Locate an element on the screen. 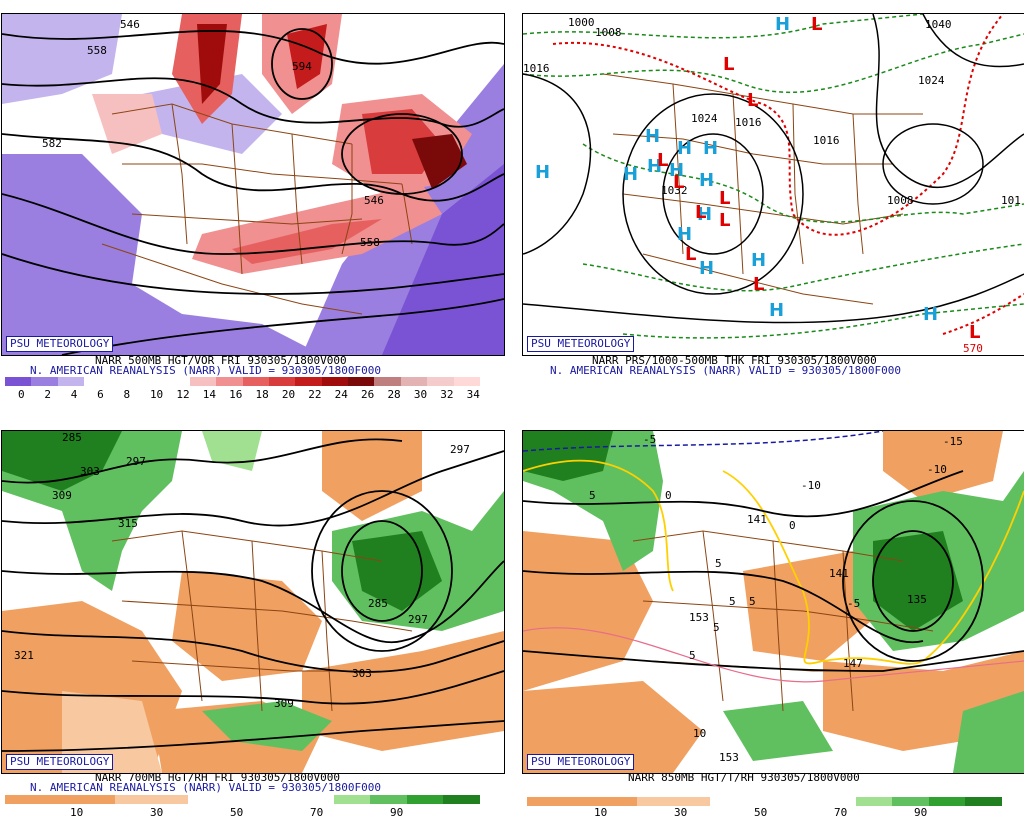 This screenshot has width=1024, height=819. contour-label: 309 is located at coordinates (284, 703).